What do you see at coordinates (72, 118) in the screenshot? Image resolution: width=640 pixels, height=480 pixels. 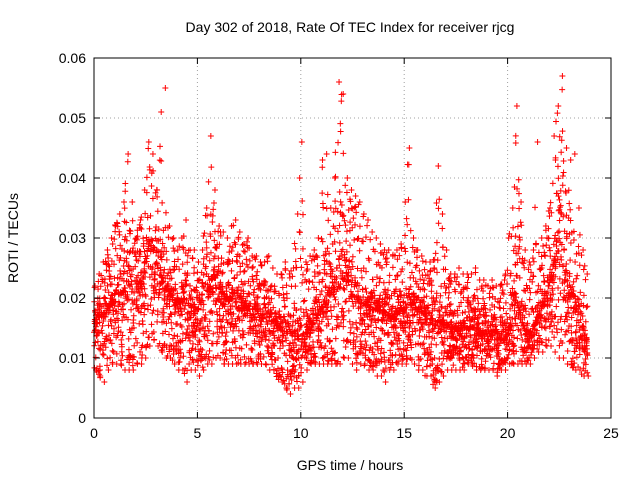 I see `y-tick-label: 0.05` at bounding box center [72, 118].